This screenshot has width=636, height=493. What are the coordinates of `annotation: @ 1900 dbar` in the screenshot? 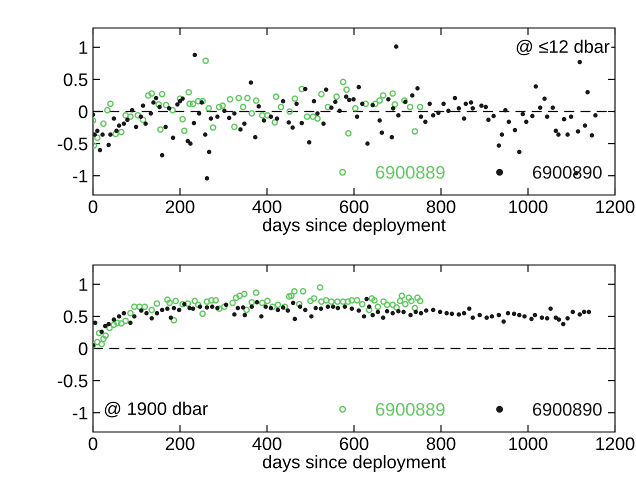 It's located at (156, 410).